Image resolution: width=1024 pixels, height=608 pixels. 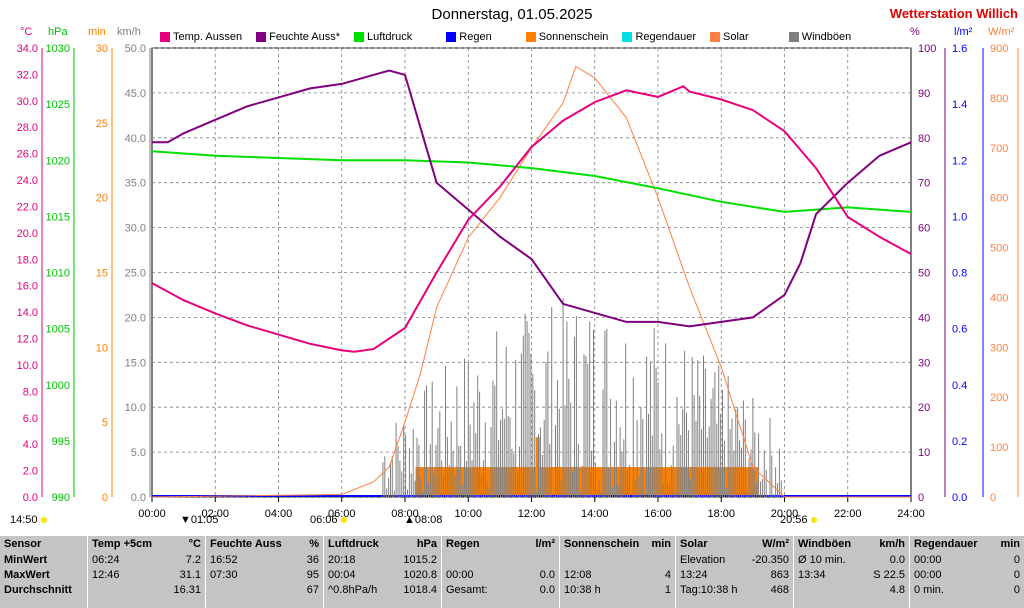 I want to click on temp-tick: 16.0, so click(x=27, y=287).